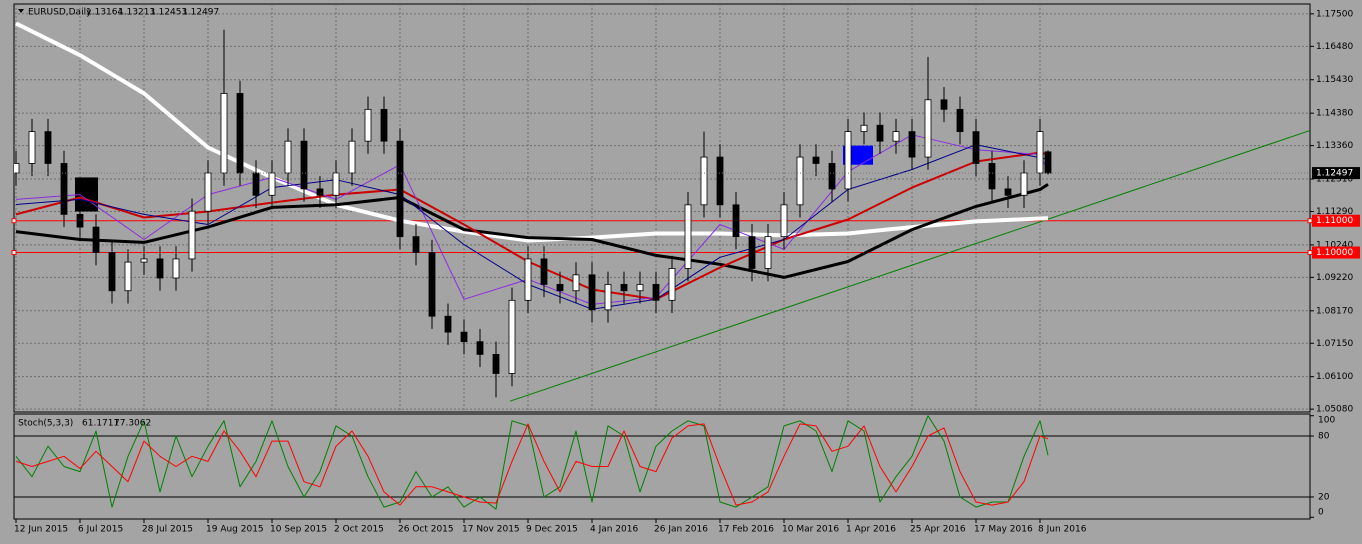 The width and height of the screenshot is (1362, 544). I want to click on y-tick-label: 1.10240, so click(1334, 245).